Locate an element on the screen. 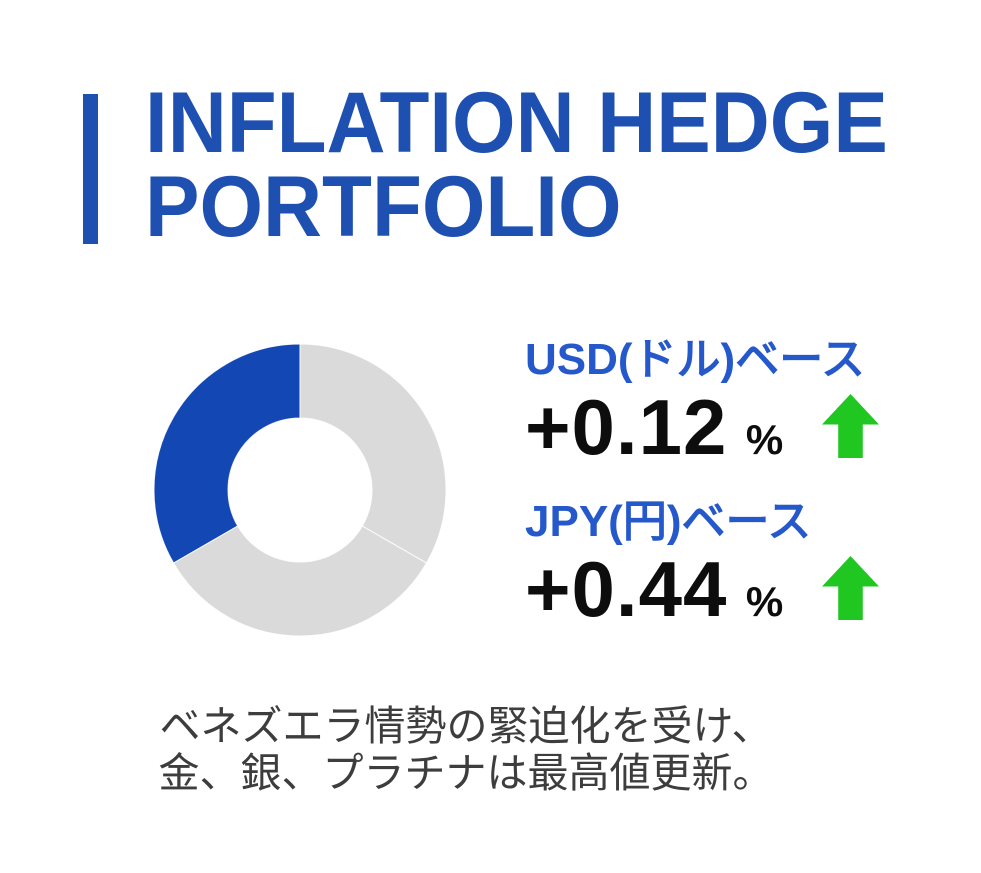 This screenshot has width=981, height=873. stat-usd-base: USD(ドル)ベース +0.12 % is located at coordinates (702, 400).